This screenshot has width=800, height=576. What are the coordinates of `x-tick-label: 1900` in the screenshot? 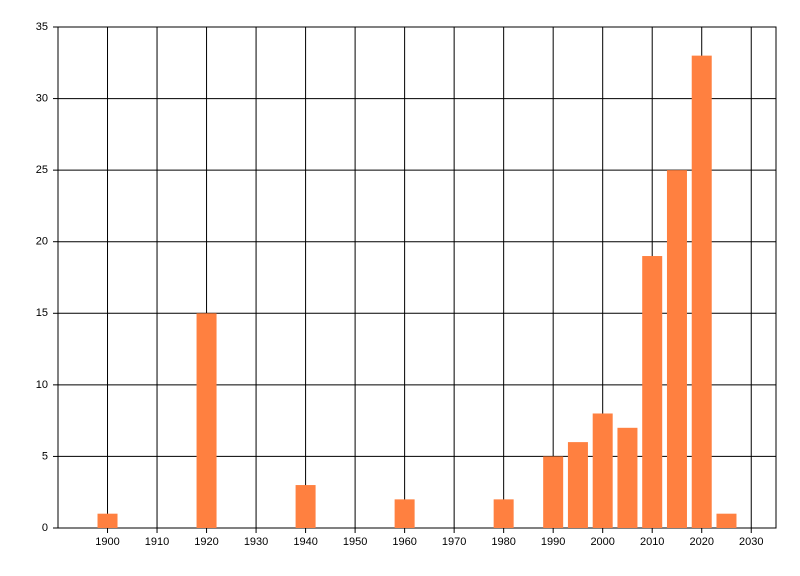 It's located at (107, 542).